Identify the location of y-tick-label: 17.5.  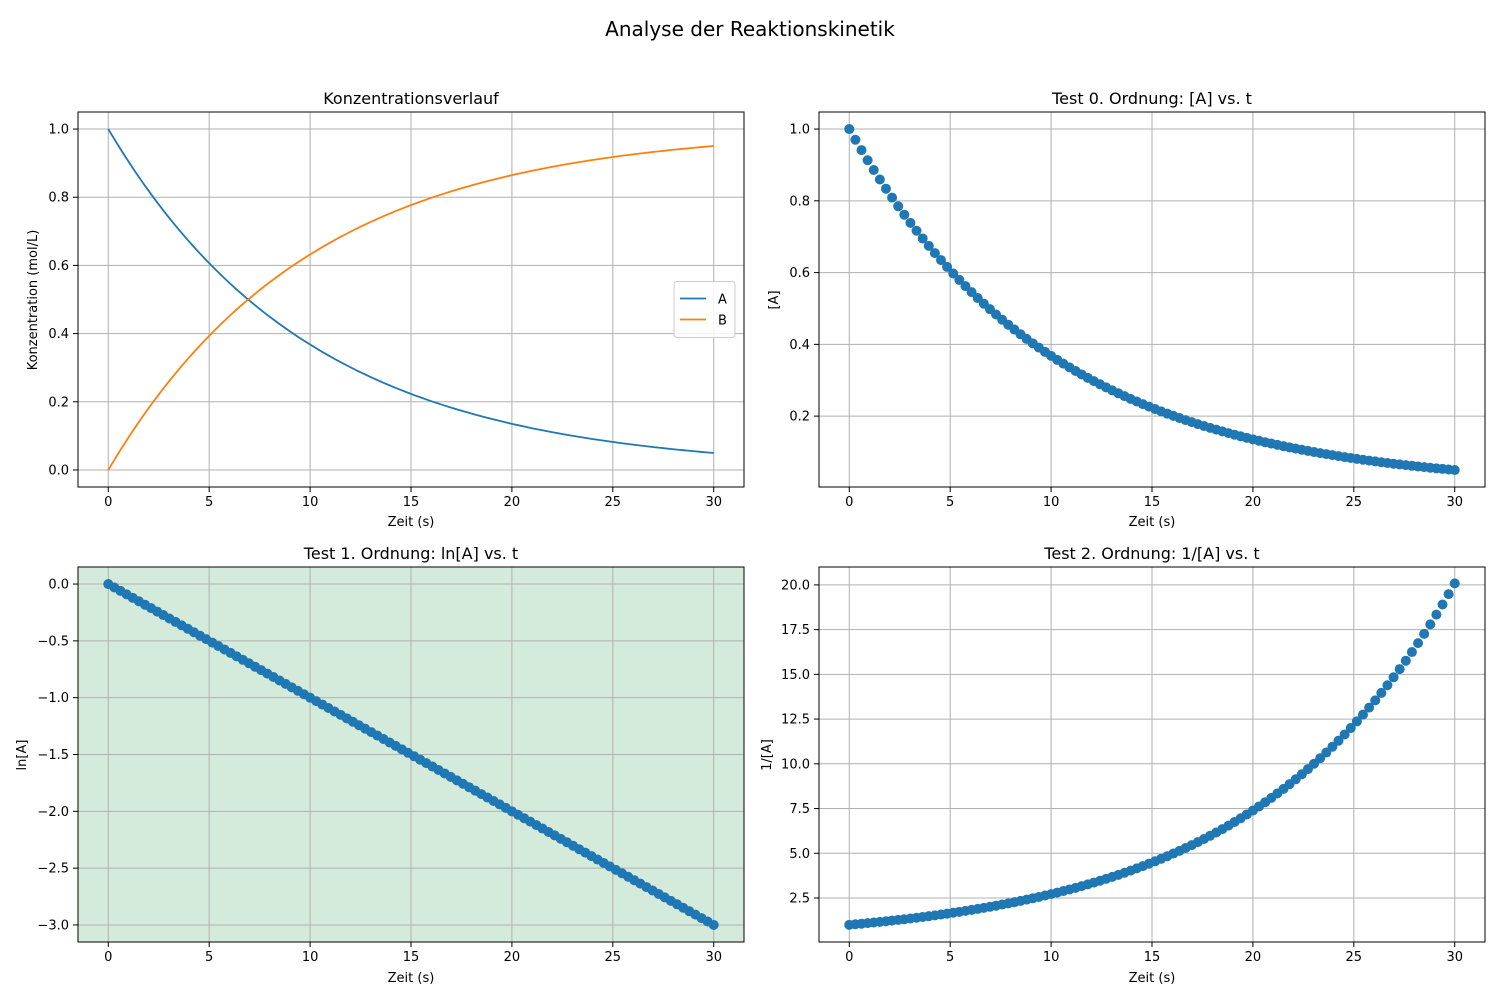
(795, 630).